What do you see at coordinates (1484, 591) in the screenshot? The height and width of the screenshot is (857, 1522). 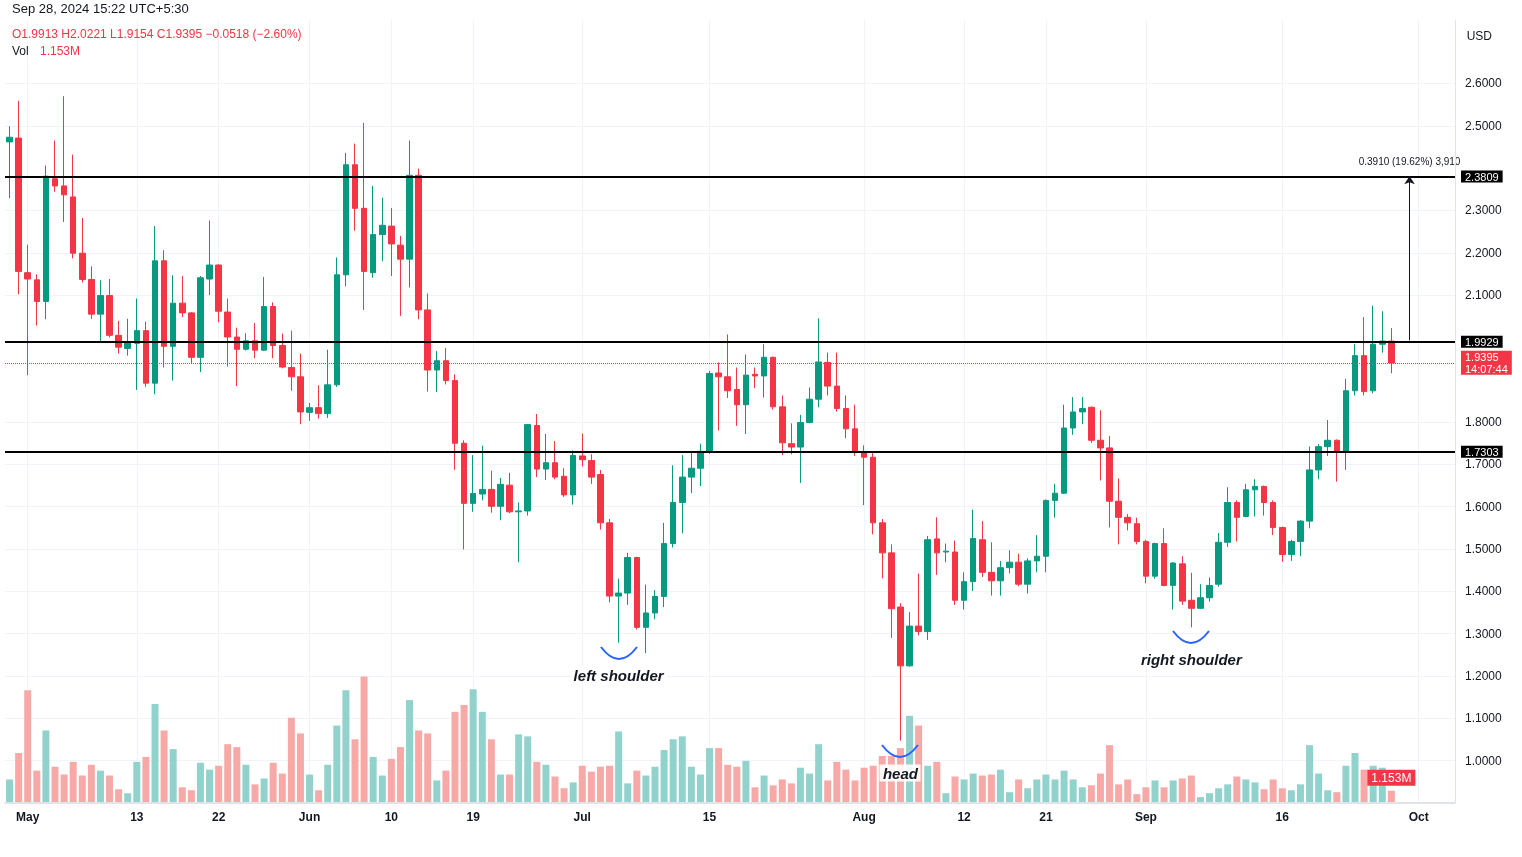 I see `y-tick-label: 1.4000` at bounding box center [1484, 591].